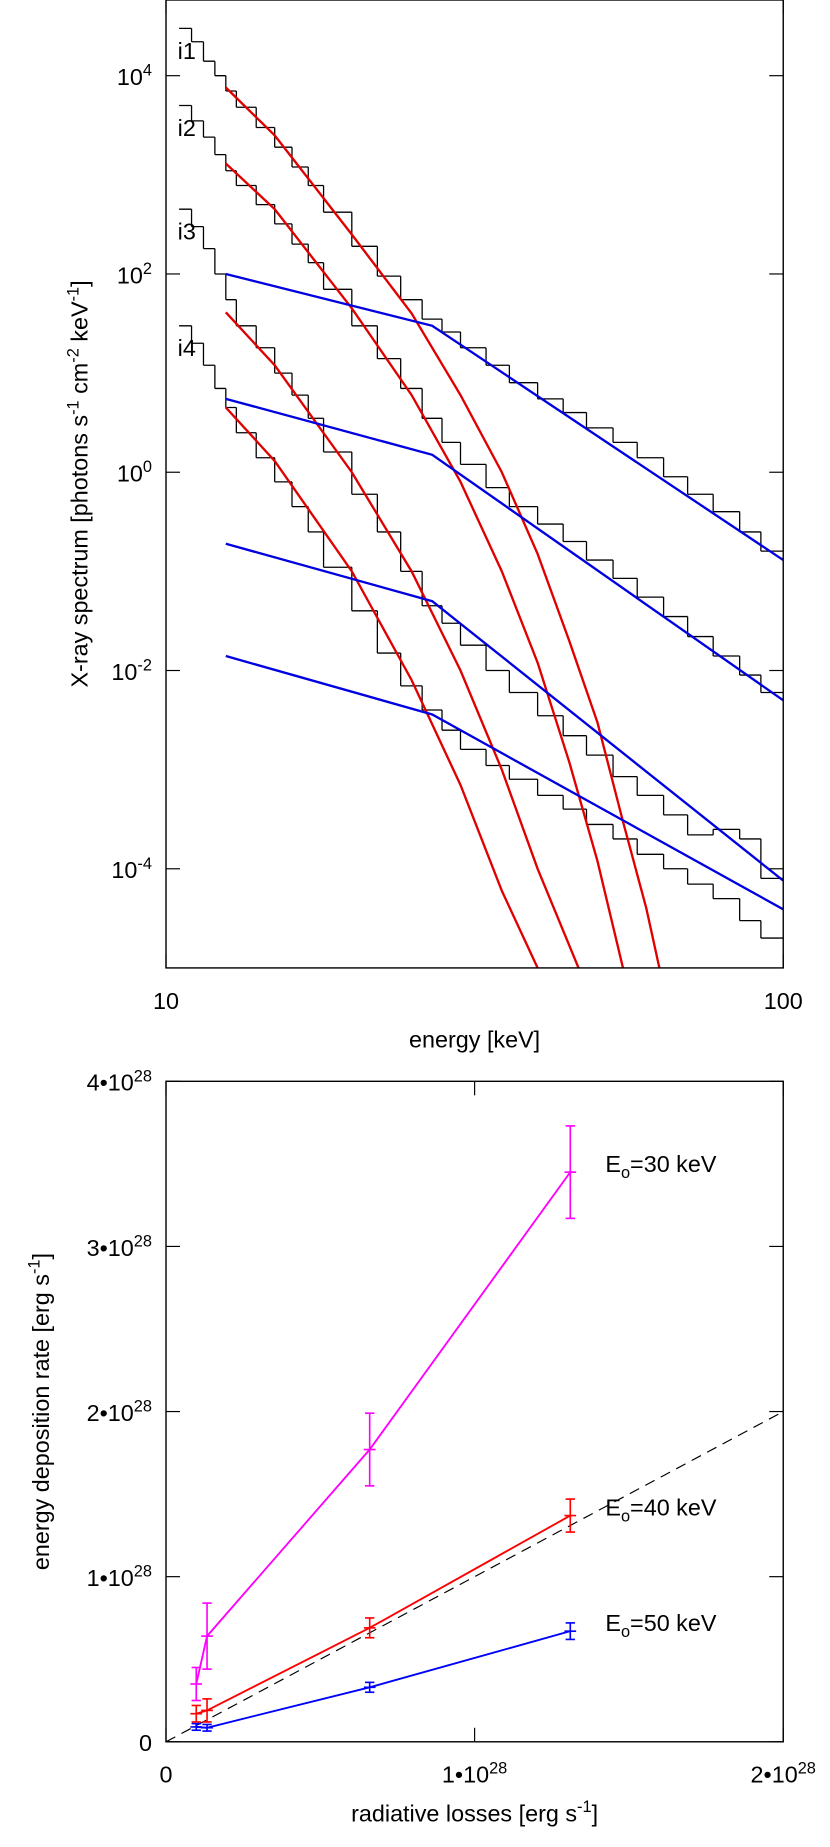 This screenshot has height=1847, width=830. I want to click on x-axis-label: energy [keV], so click(474, 1039).